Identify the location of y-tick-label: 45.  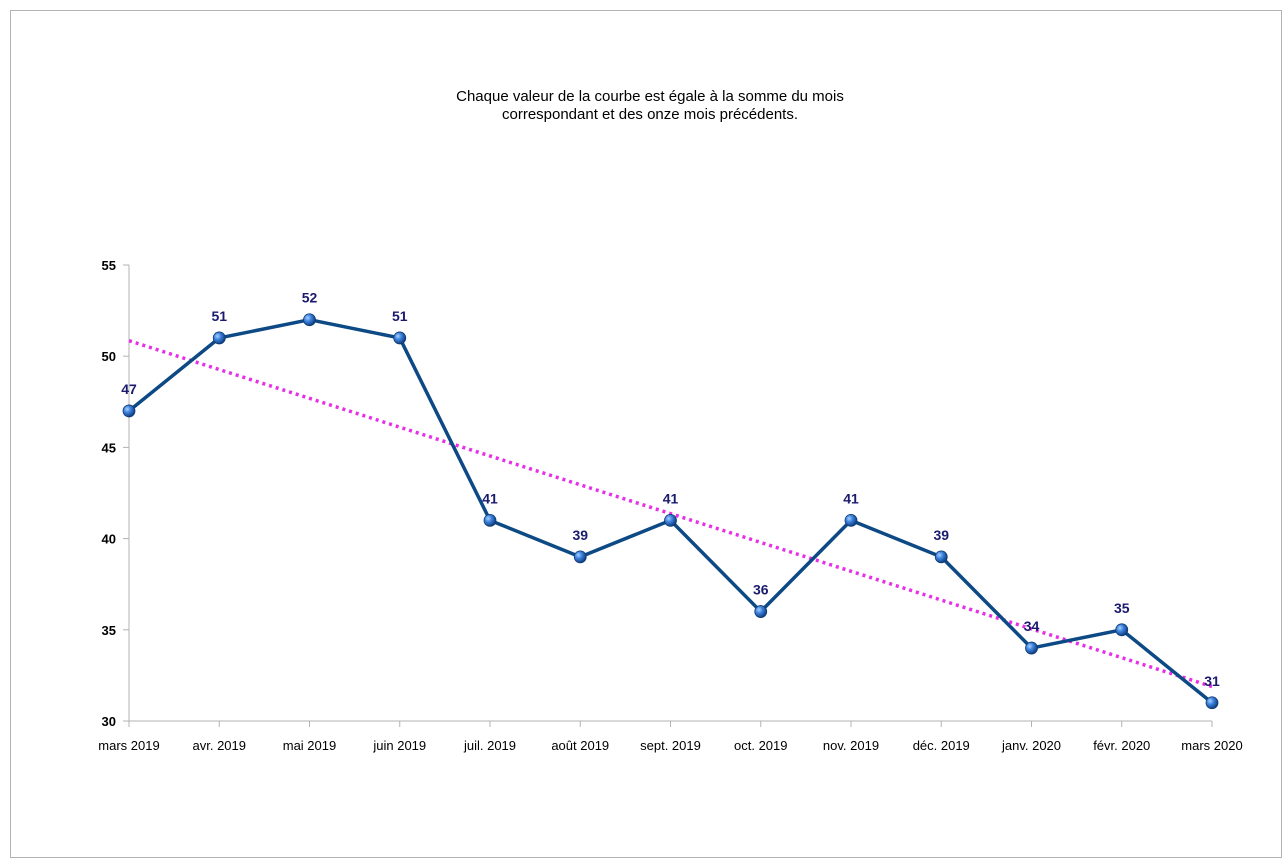
(109, 447).